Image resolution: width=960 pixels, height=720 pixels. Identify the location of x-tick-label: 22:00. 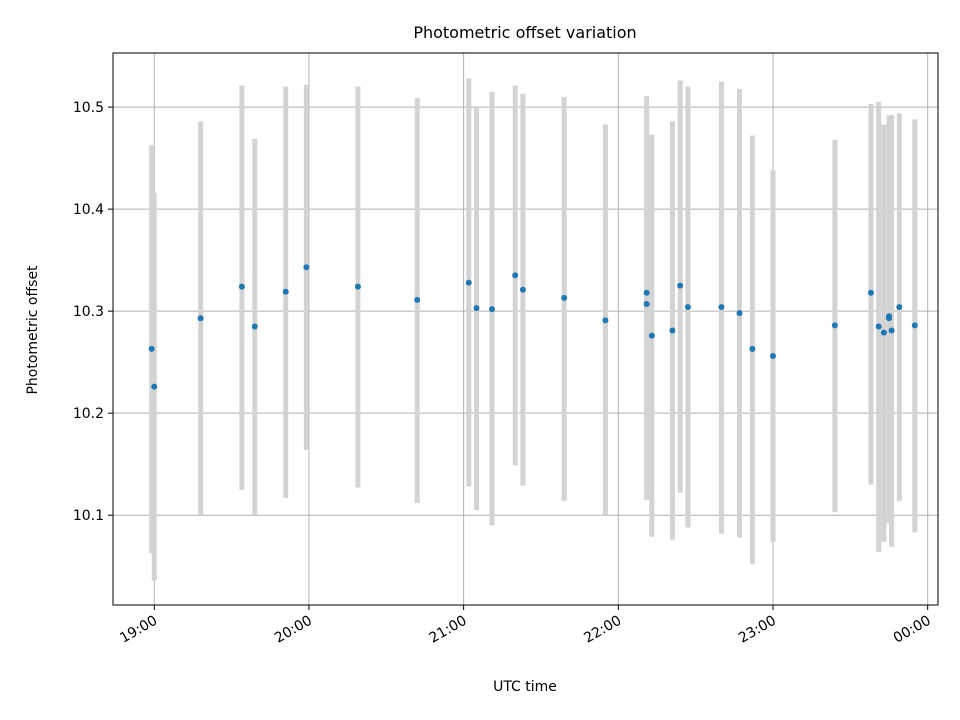
(602, 630).